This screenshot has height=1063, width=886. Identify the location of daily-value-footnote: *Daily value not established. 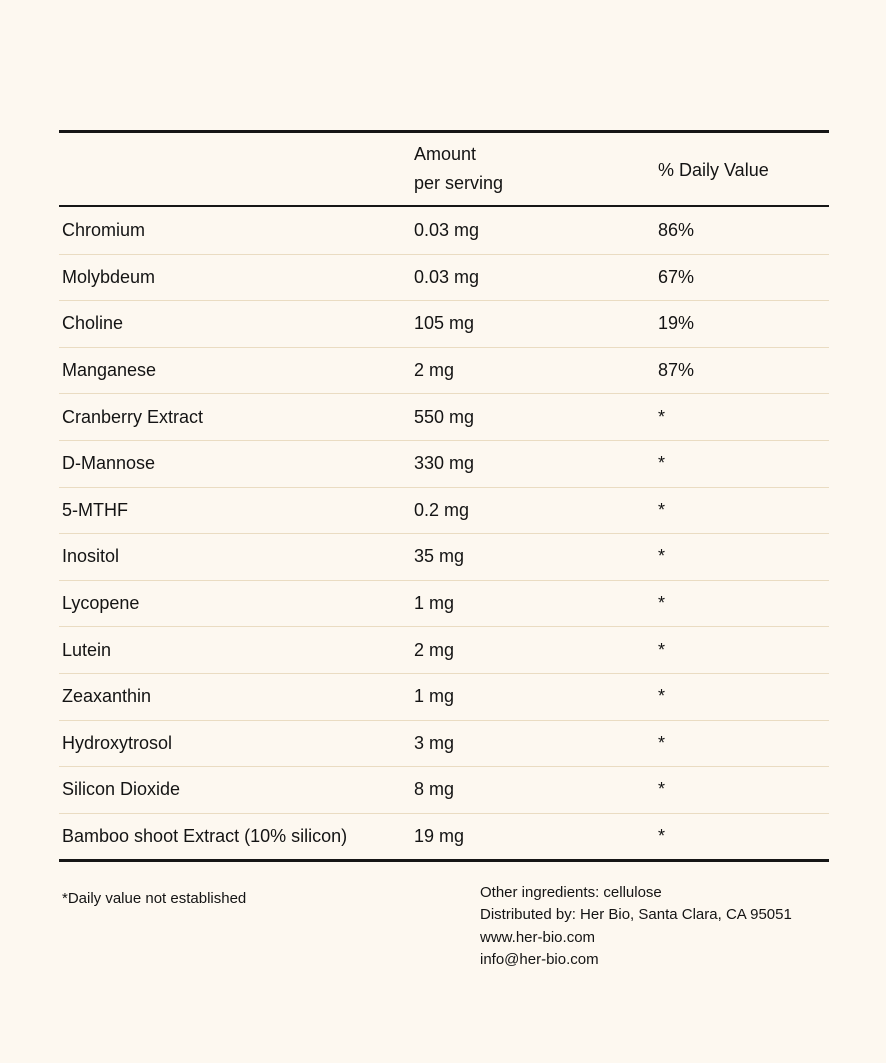
(154, 898).